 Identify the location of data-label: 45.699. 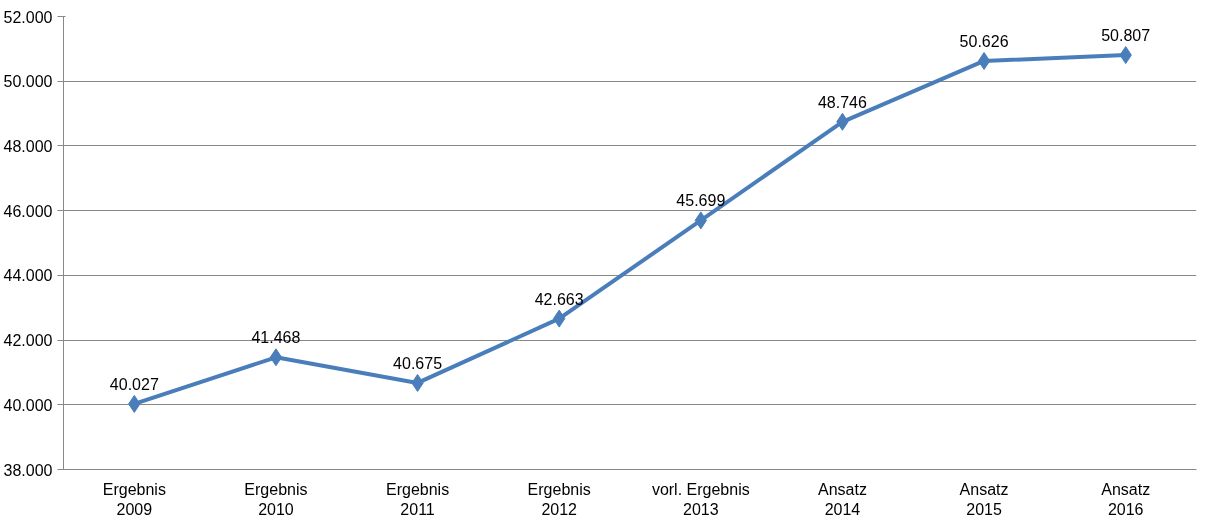
(701, 201).